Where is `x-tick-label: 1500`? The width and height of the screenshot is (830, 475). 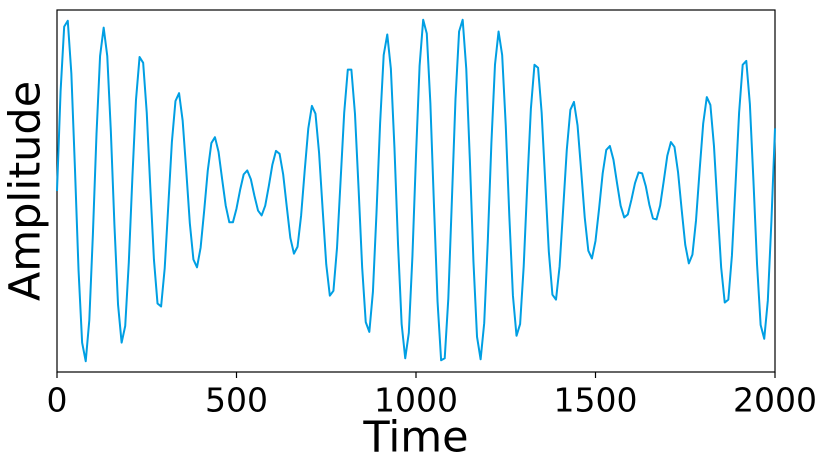
x-tick-label: 1500 is located at coordinates (596, 400).